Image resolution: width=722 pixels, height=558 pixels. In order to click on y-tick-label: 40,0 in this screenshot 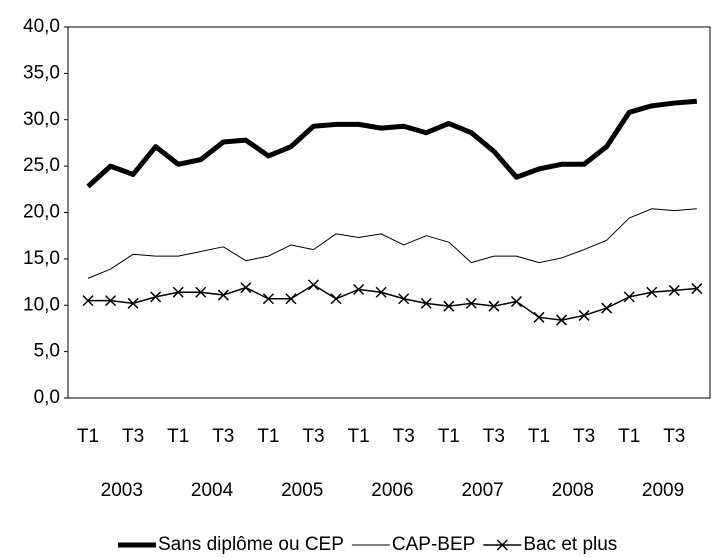, I will do `click(41, 26)`.